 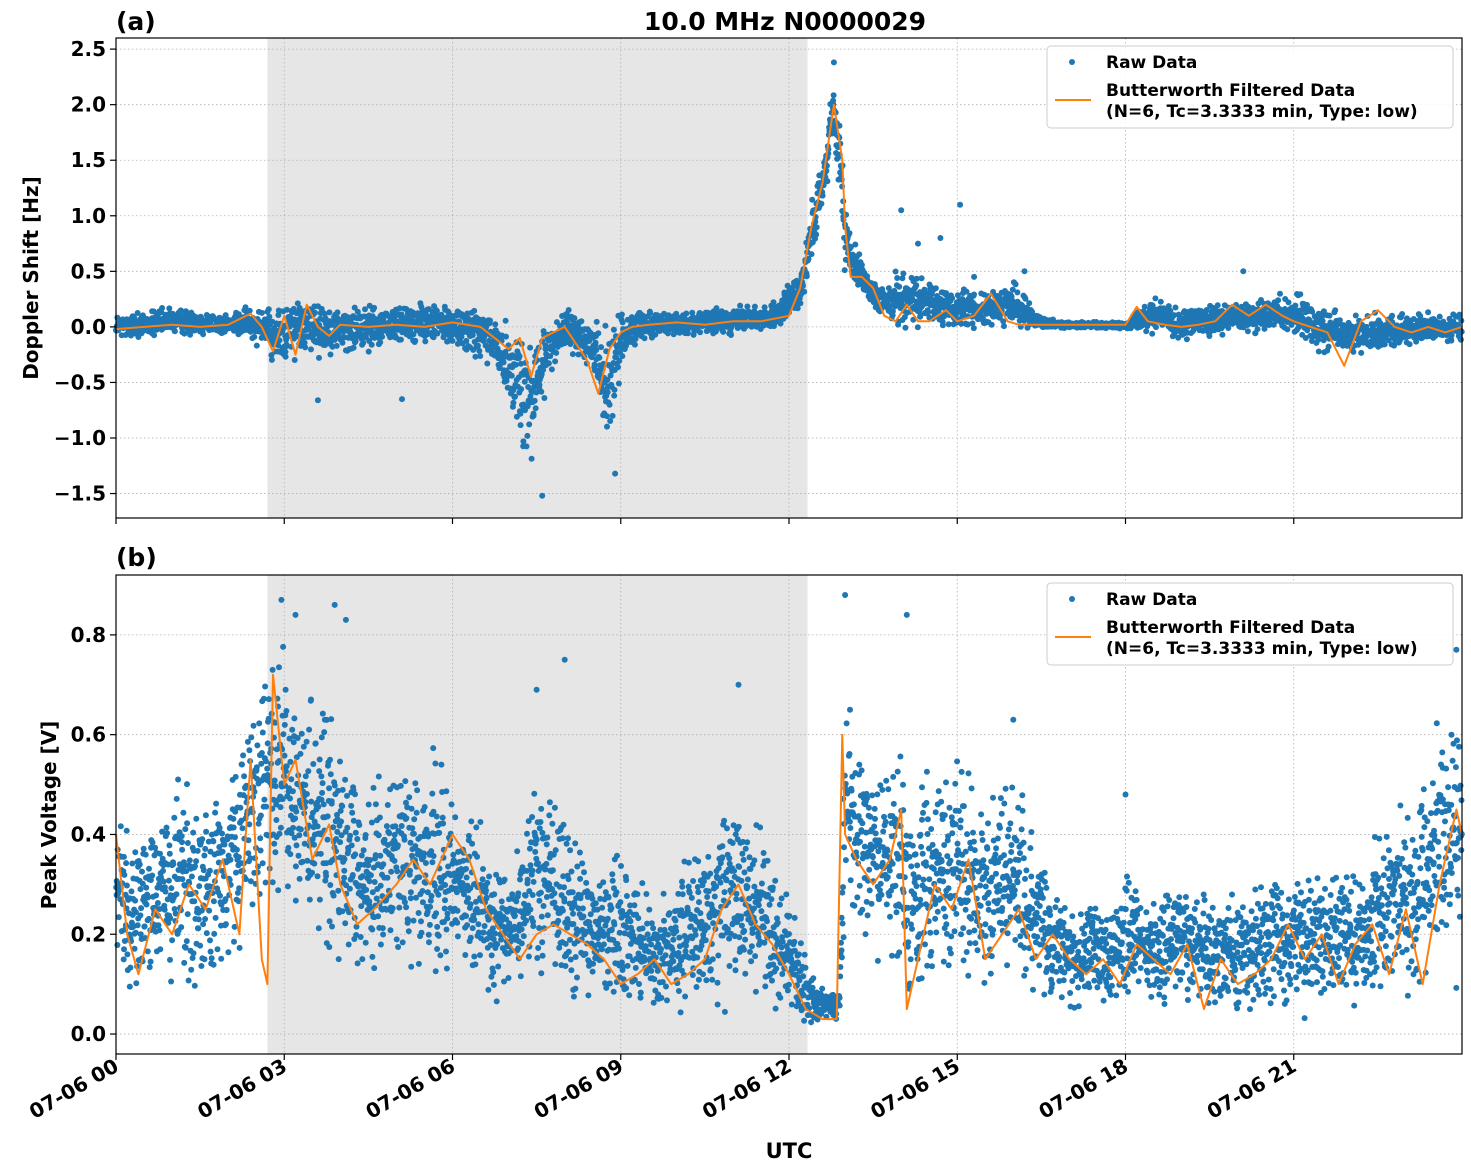 I want to click on y-tick-label: 2.0, so click(x=88, y=105).